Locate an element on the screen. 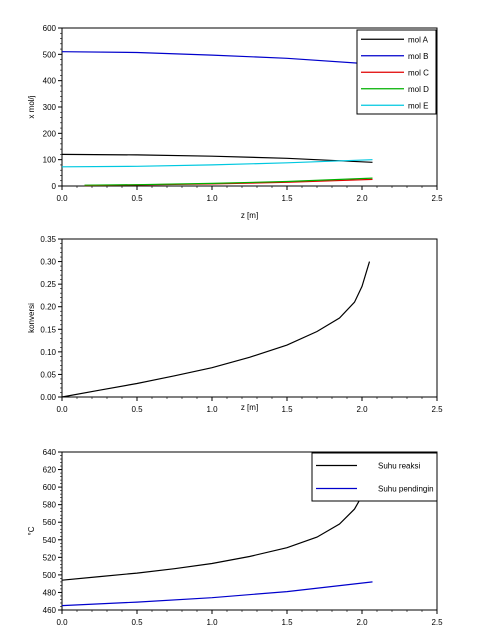 The width and height of the screenshot is (504, 640). legend-label: mol B is located at coordinates (418, 56).